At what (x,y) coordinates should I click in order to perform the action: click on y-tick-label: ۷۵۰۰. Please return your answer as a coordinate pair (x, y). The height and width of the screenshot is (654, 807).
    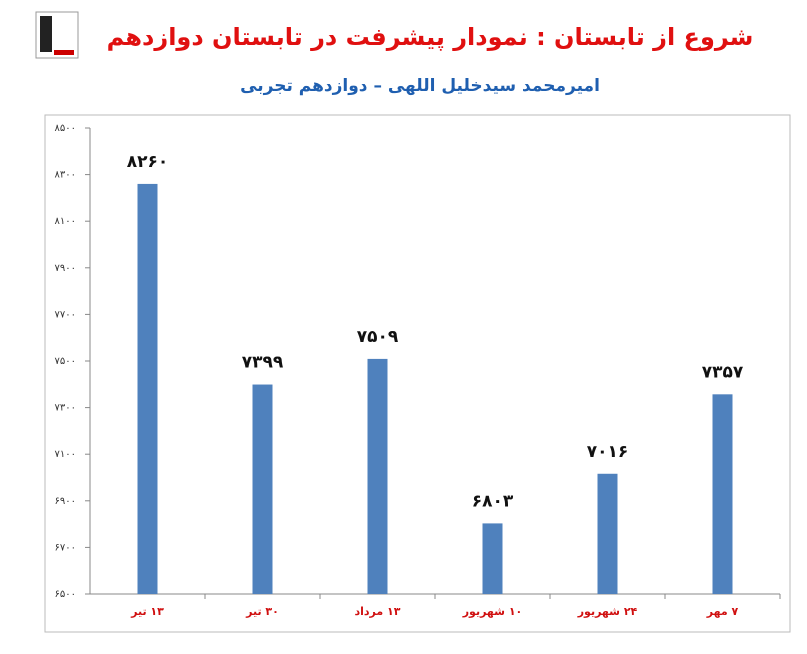
    Looking at the image, I should click on (65, 361).